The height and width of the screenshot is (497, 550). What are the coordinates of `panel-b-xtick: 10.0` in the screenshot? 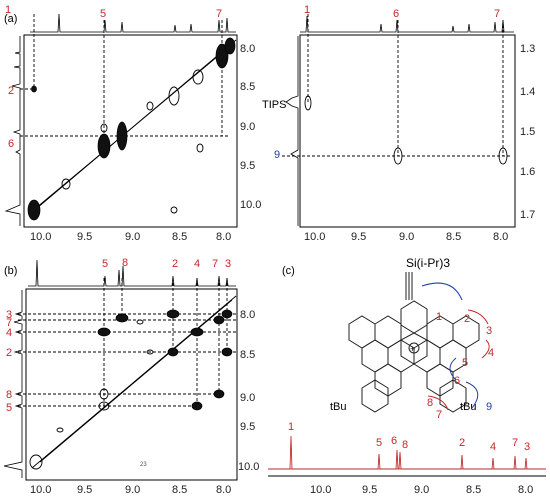 It's located at (40, 490).